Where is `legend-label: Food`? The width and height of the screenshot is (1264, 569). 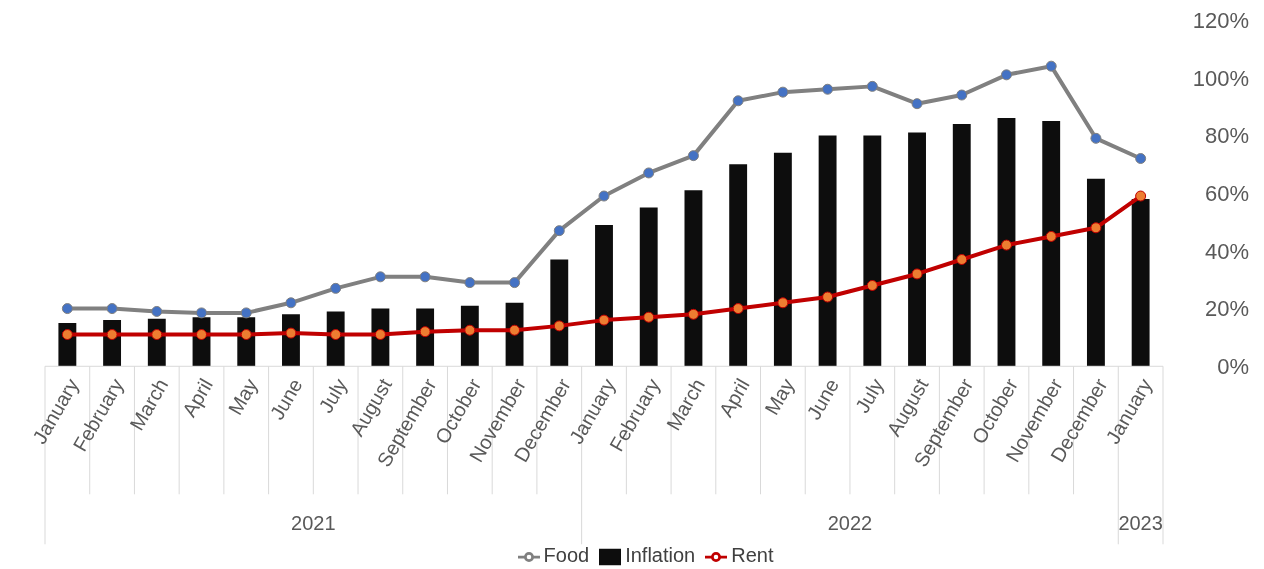
legend-label: Food is located at coordinates (566, 555).